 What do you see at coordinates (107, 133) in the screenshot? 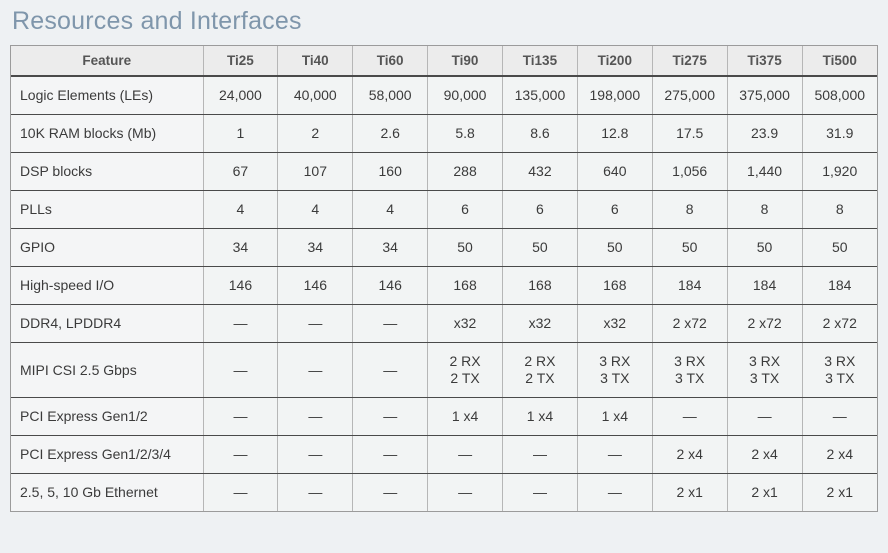
I see `feature-name-cell: 10K RAM blocks (Mb)` at bounding box center [107, 133].